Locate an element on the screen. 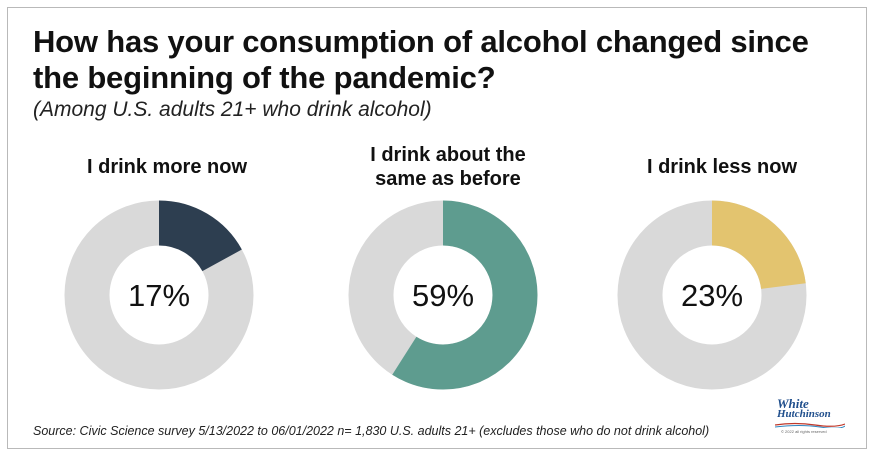 This screenshot has height=462, width=880. donut-chart-more: 17% is located at coordinates (159, 295).